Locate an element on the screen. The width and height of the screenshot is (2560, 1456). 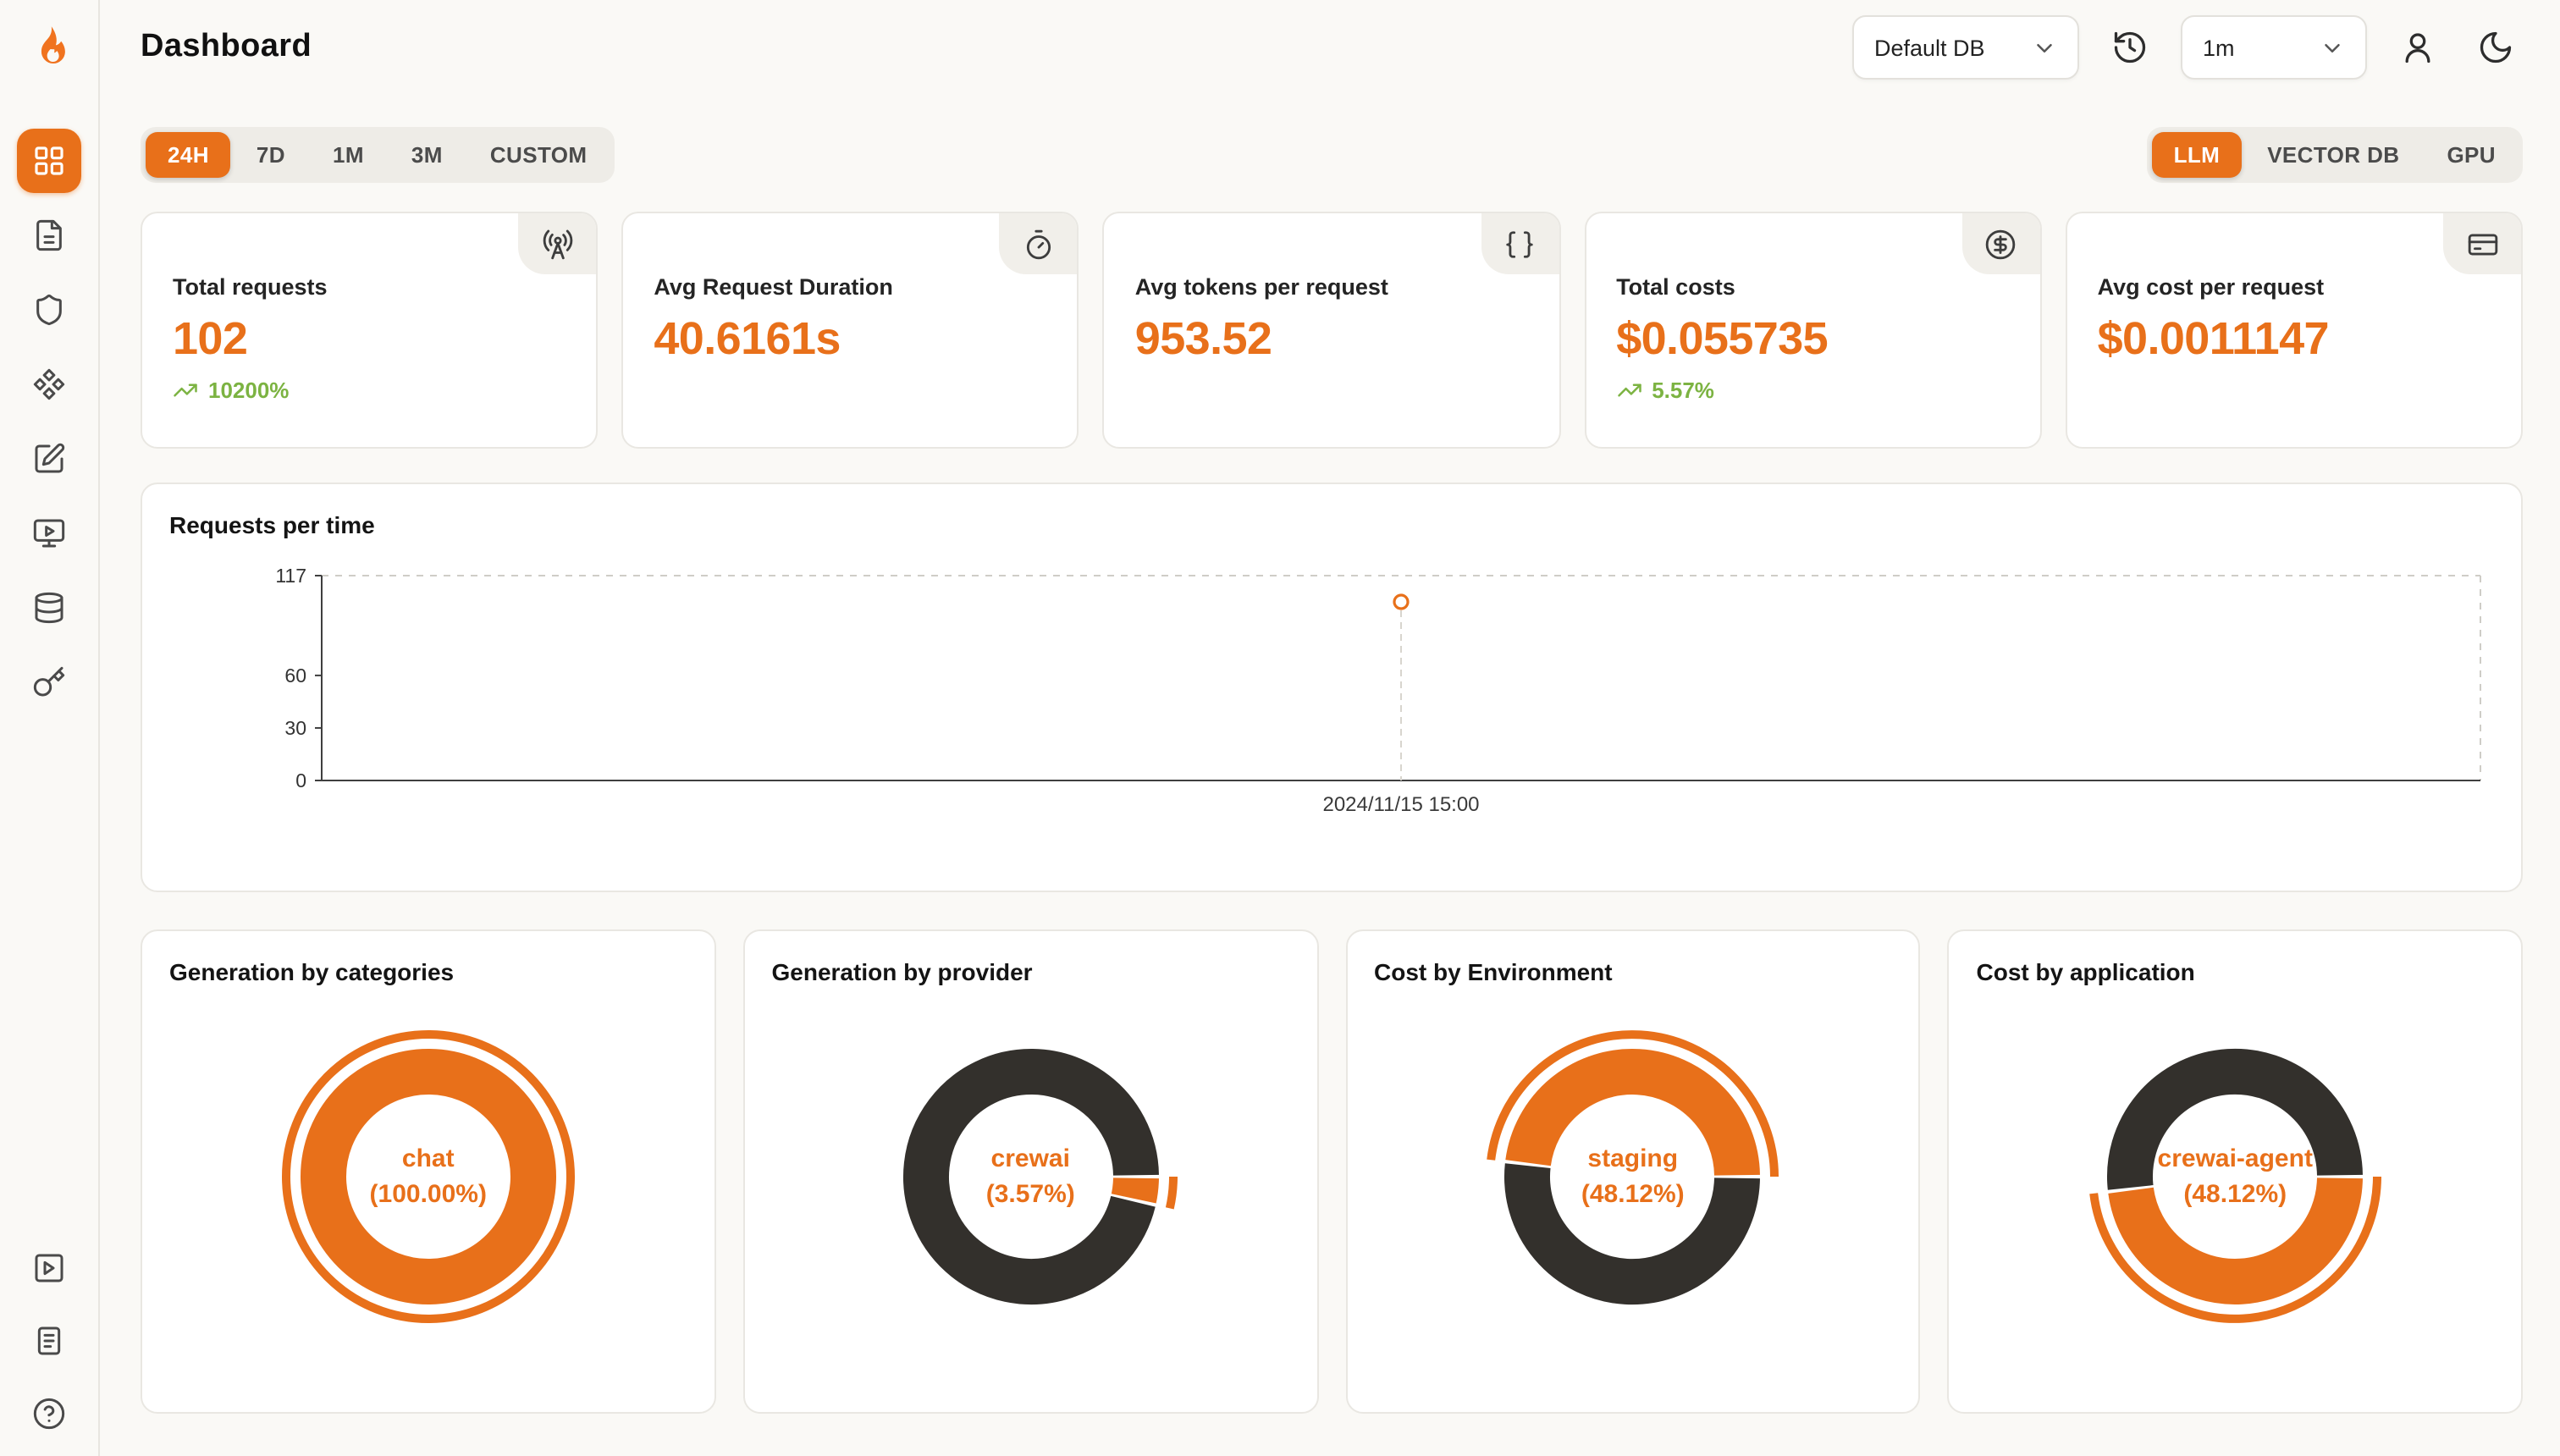
square-pen-icon is located at coordinates (49, 459).